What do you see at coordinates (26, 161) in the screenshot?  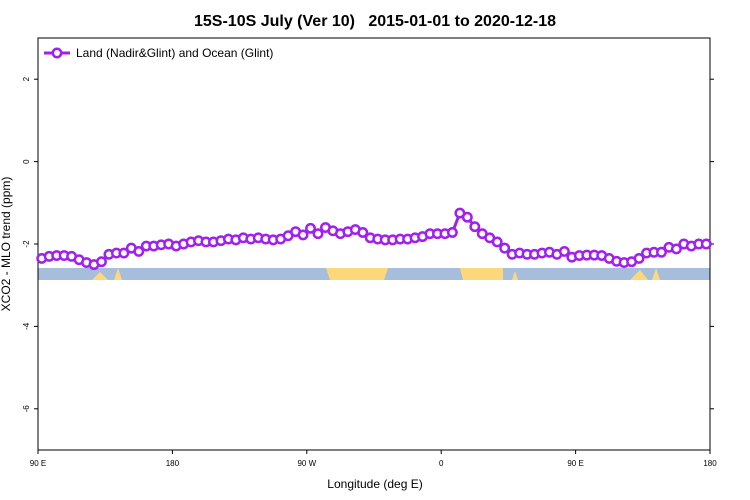 I see `y-tick-label: 0` at bounding box center [26, 161].